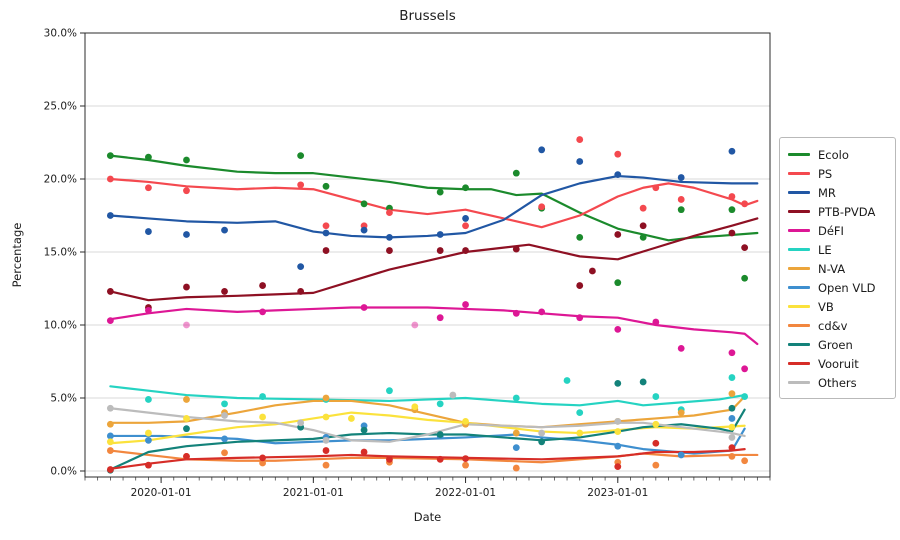 This screenshot has width=900, height=540. I want to click on legend-item-ps: PS, so click(837, 173).